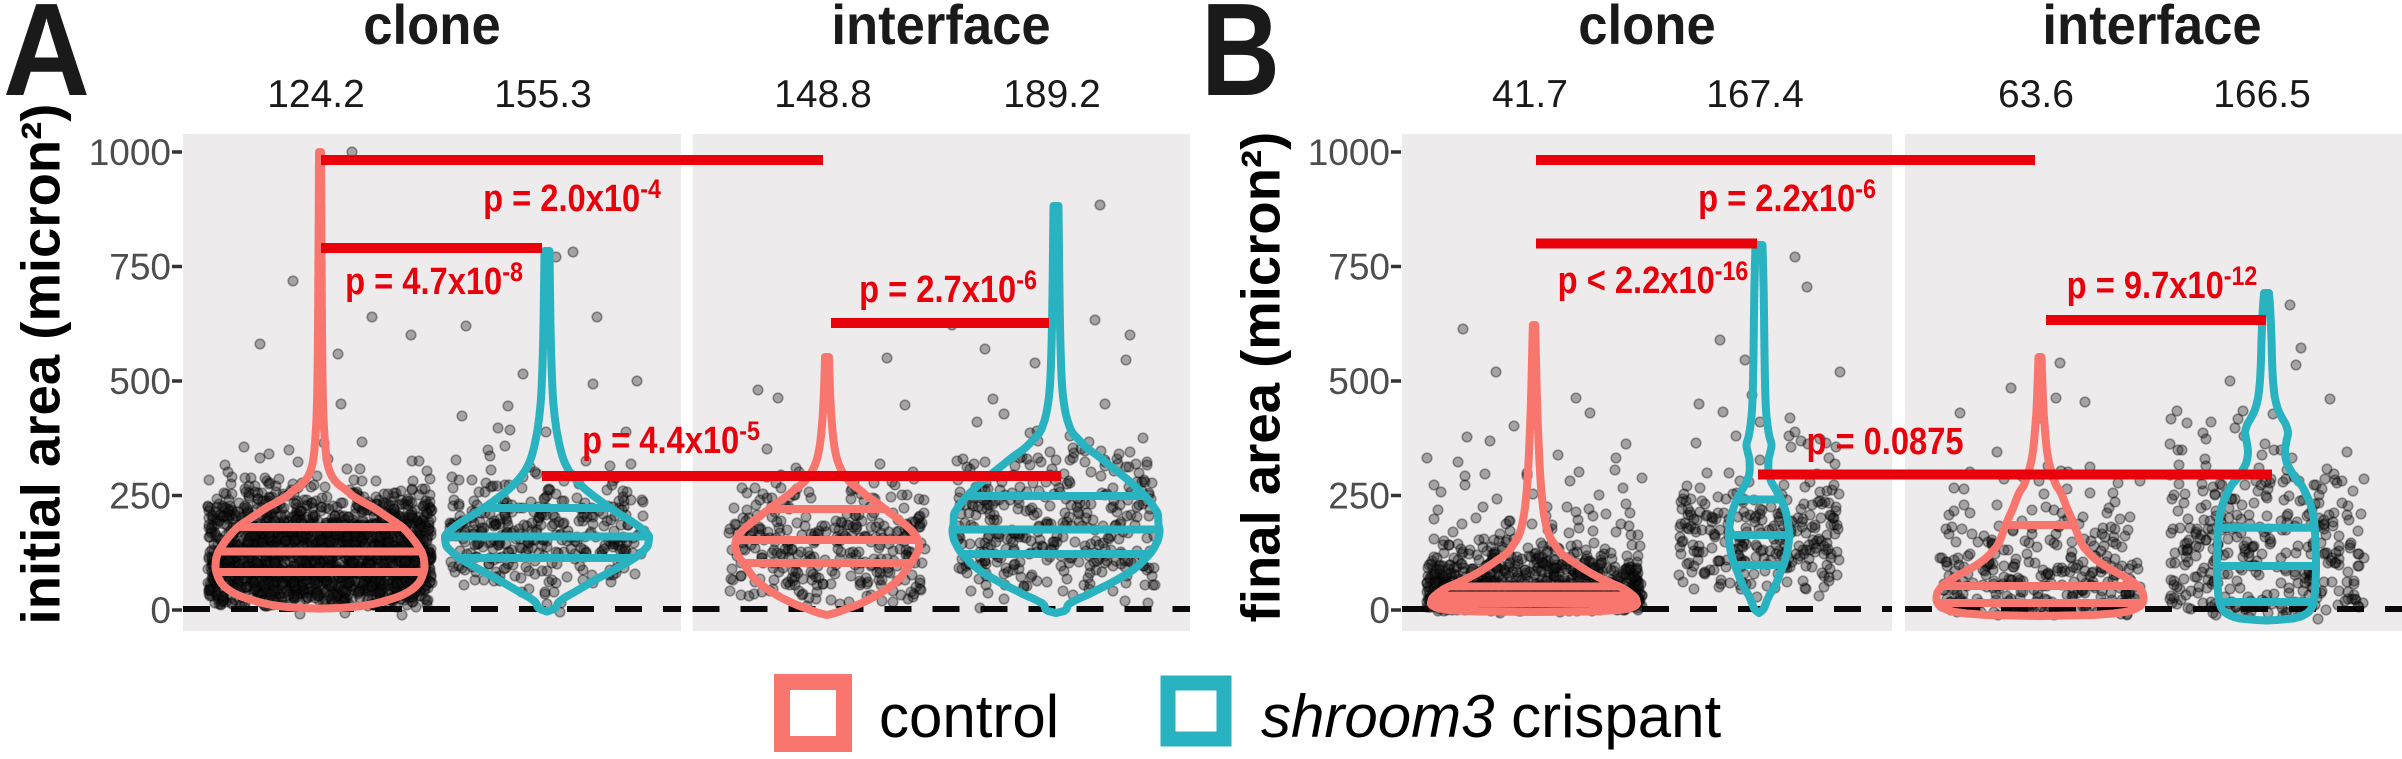  Describe the element at coordinates (434, 279) in the screenshot. I see `svg-text: p = 4.7x10-8` at that location.